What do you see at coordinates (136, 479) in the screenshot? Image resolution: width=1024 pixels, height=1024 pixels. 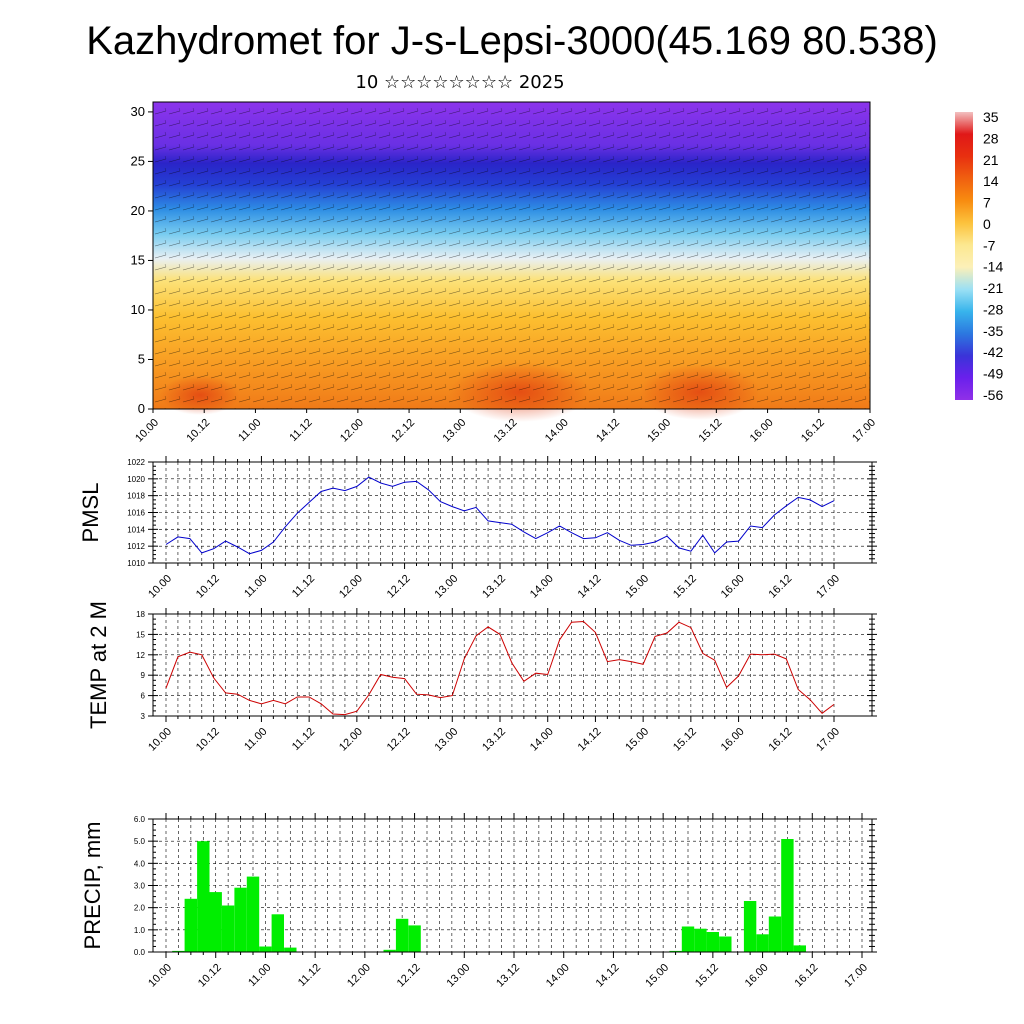 I see `y-tick-label: 1020` at bounding box center [136, 479].